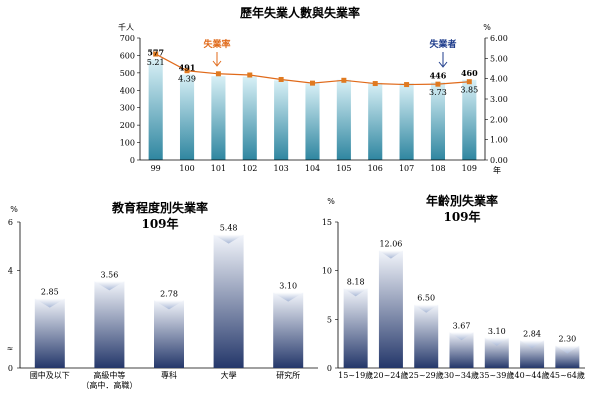 Image resolution: width=600 pixels, height=400 pixels. Describe the element at coordinates (499, 79) in the screenshot. I see `trend-right-tick-label: 4.00` at that location.